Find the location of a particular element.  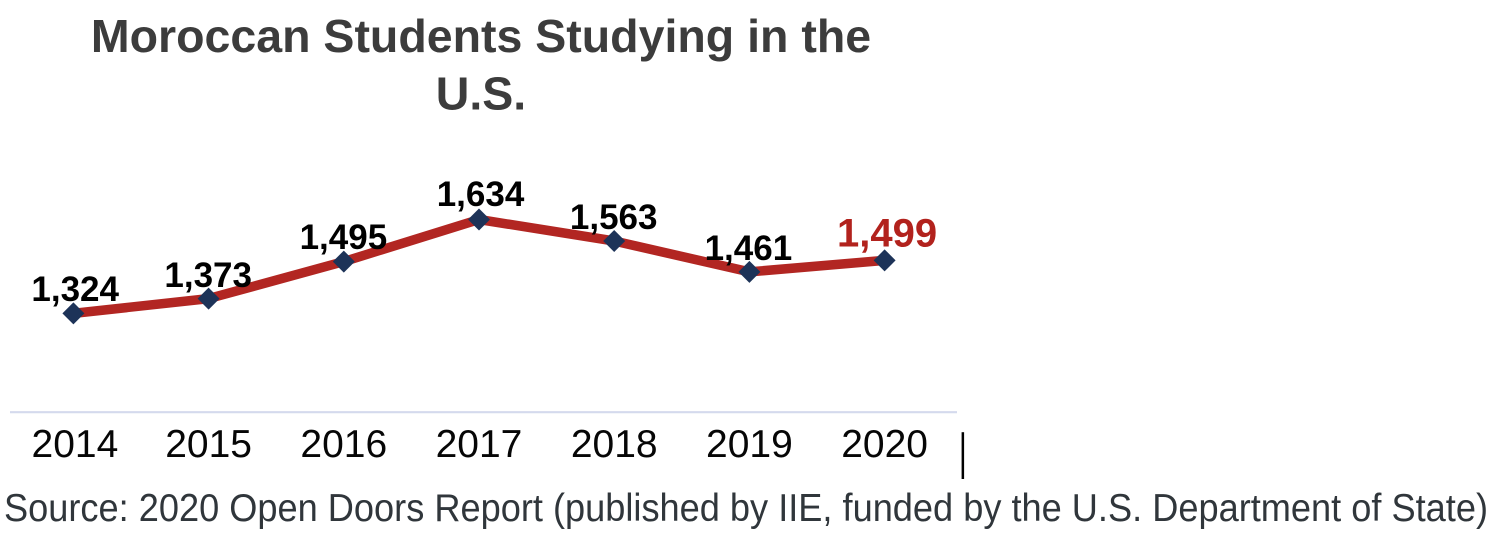

svg-text: 1,495 is located at coordinates (344, 237).